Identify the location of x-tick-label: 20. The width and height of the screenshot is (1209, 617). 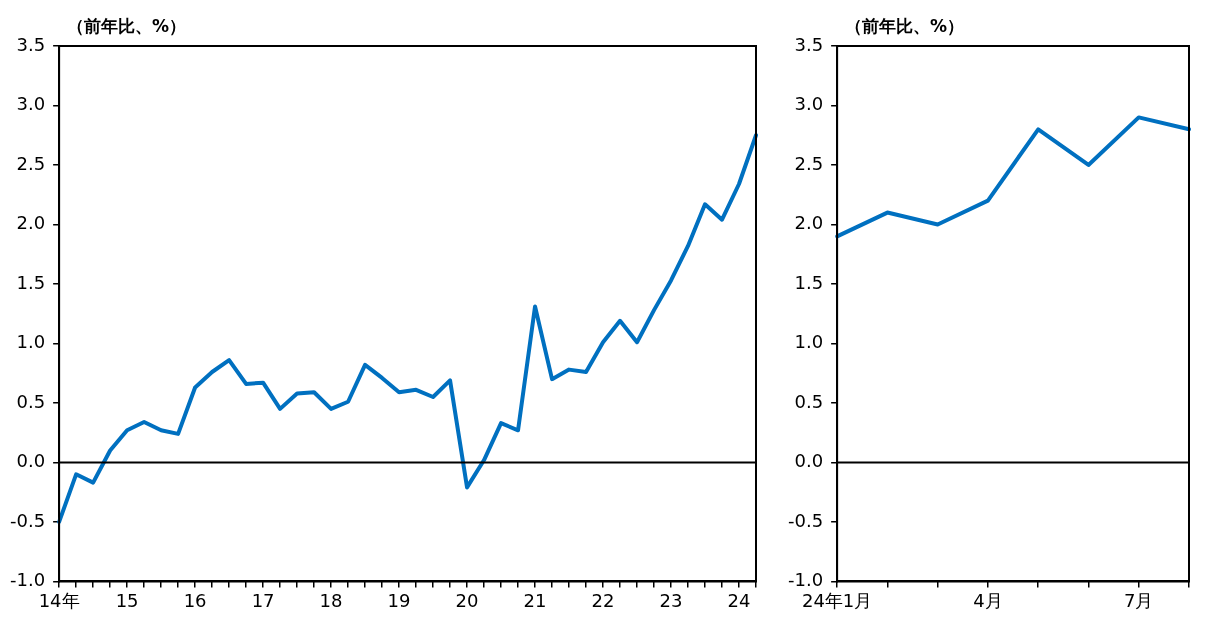
(467, 600).